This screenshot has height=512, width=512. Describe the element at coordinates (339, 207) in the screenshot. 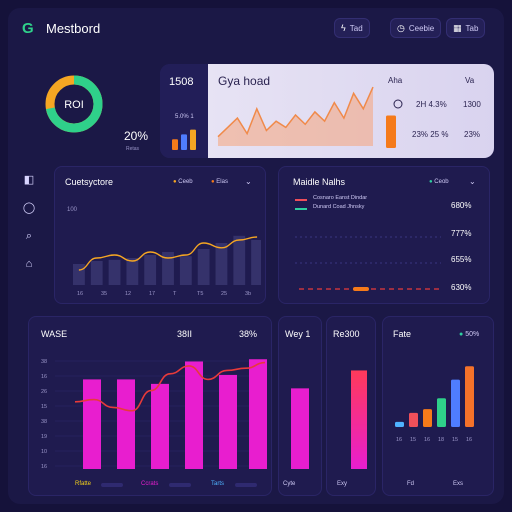

I see `metrics-row2-label: Dunard Coad Jhnsky` at that location.